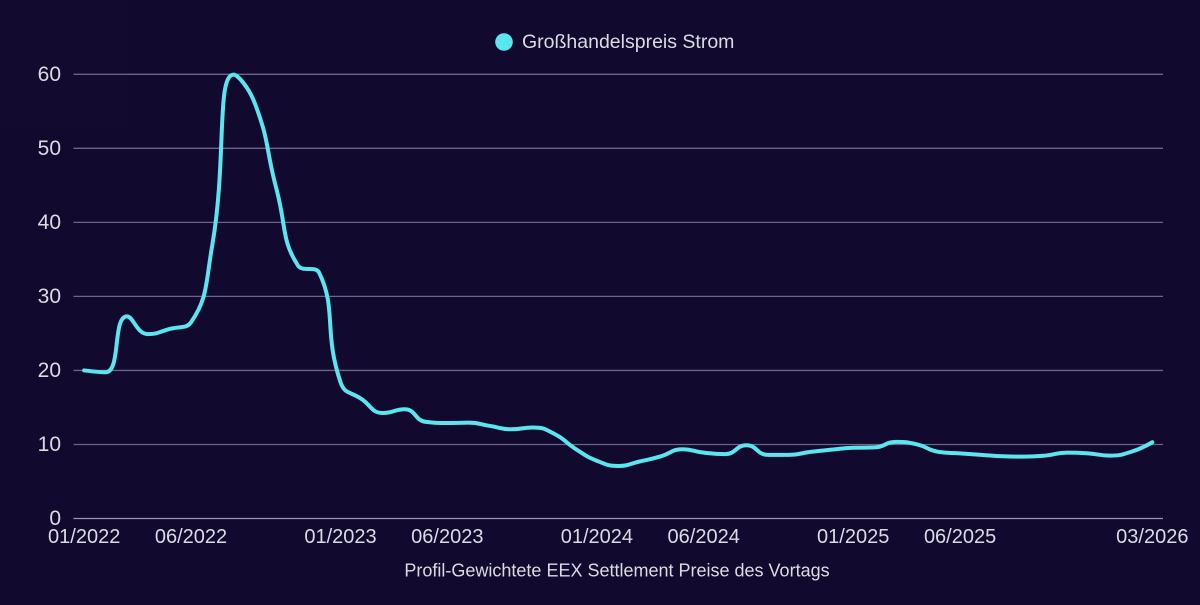  I want to click on svg-text: 06/2025, so click(960, 537).